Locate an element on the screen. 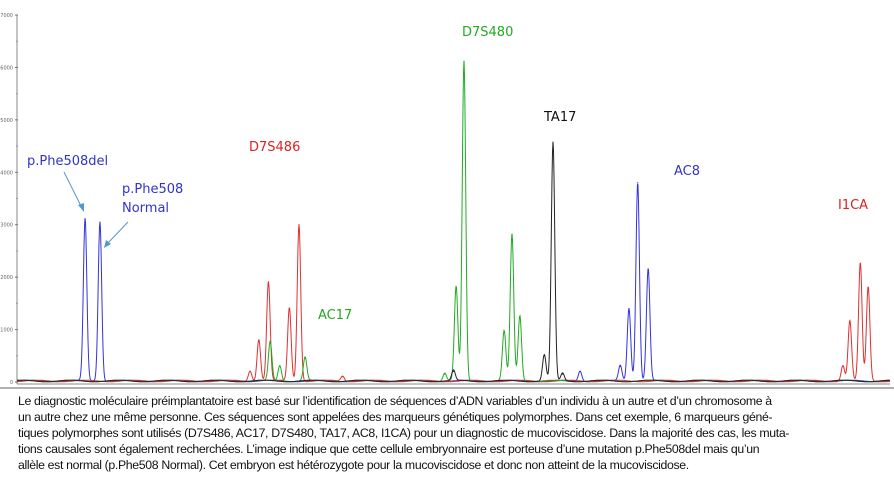 The height and width of the screenshot is (486, 894). label-ac17: AC17 is located at coordinates (335, 315).